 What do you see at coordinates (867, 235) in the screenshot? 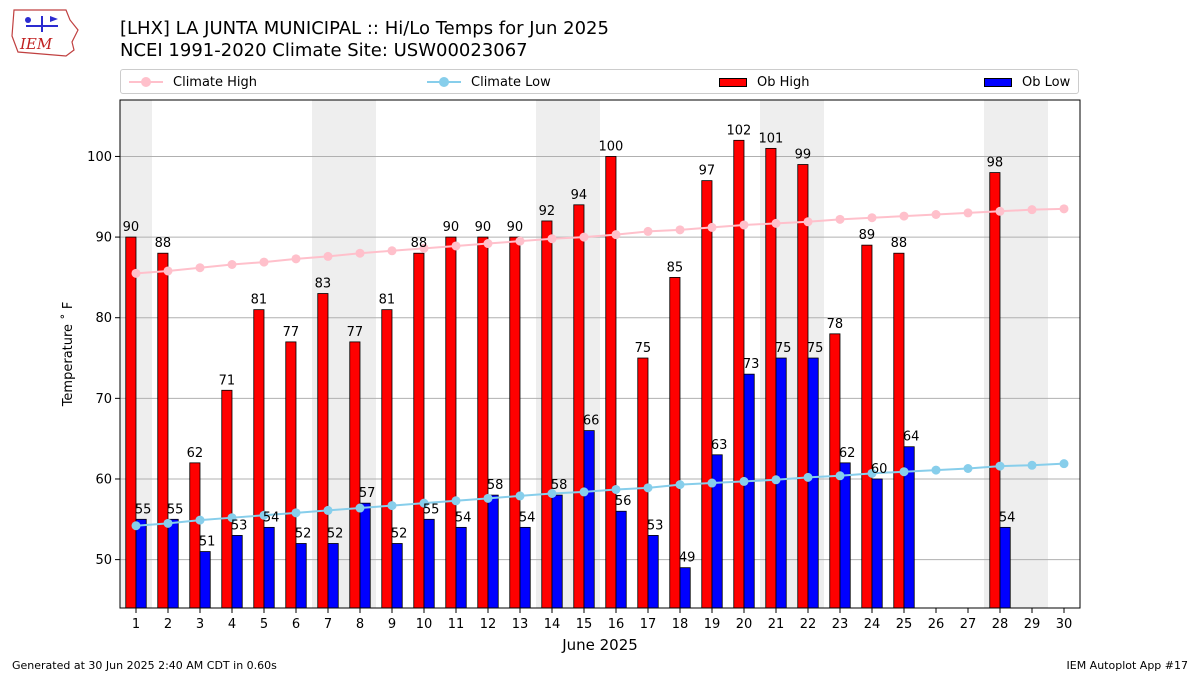
I see `ob-high-label: 89` at bounding box center [867, 235].